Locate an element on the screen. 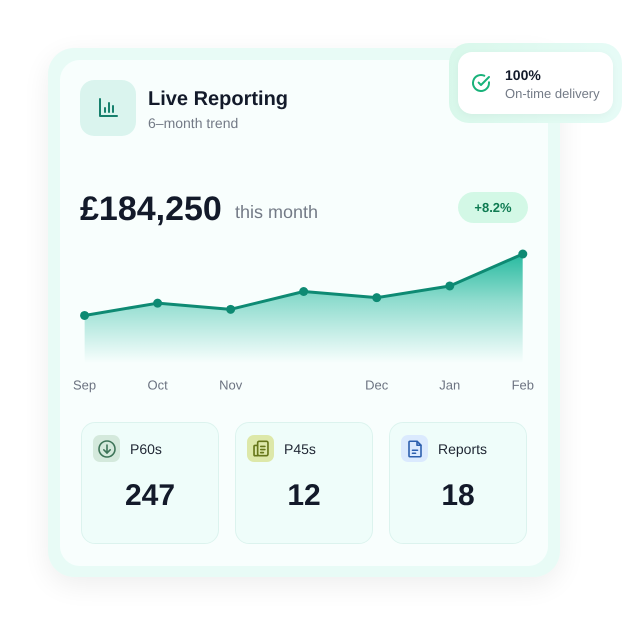 The image size is (623, 626). x-tick-label: Dec is located at coordinates (377, 385).